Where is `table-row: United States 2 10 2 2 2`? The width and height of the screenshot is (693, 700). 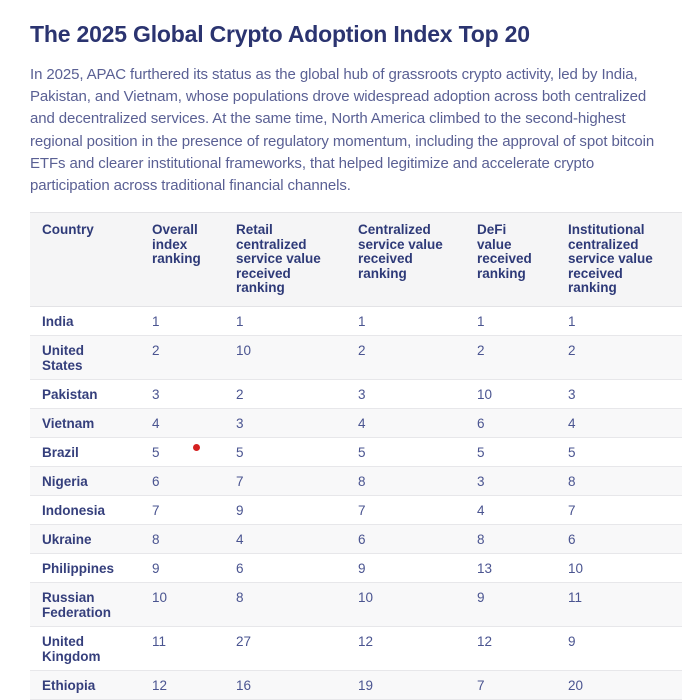 table-row: United States 2 10 2 2 2 is located at coordinates (356, 357).